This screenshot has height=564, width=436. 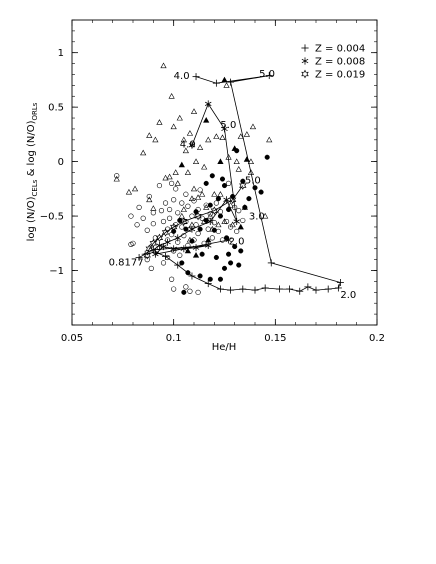 I want to click on track-annotation: 3.0, so click(x=257, y=217).